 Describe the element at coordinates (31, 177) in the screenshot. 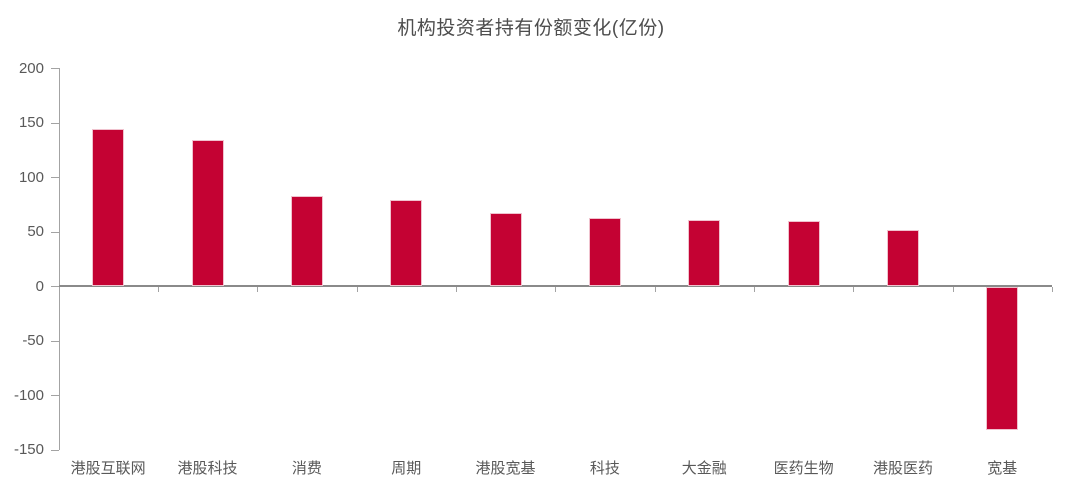

I see `y-axis-label: 100` at that location.